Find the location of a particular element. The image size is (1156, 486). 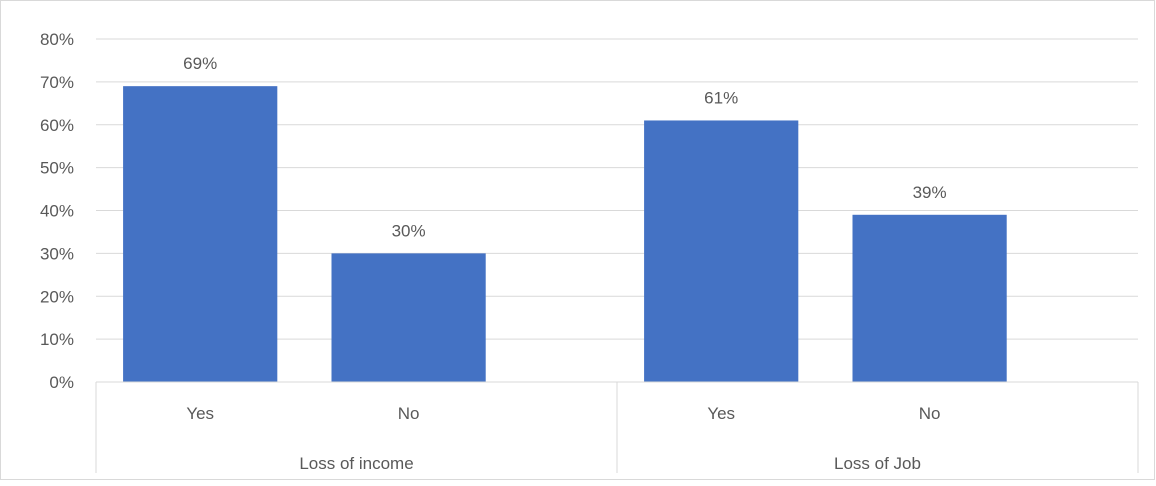

y-tick-label: 50% is located at coordinates (57, 168).